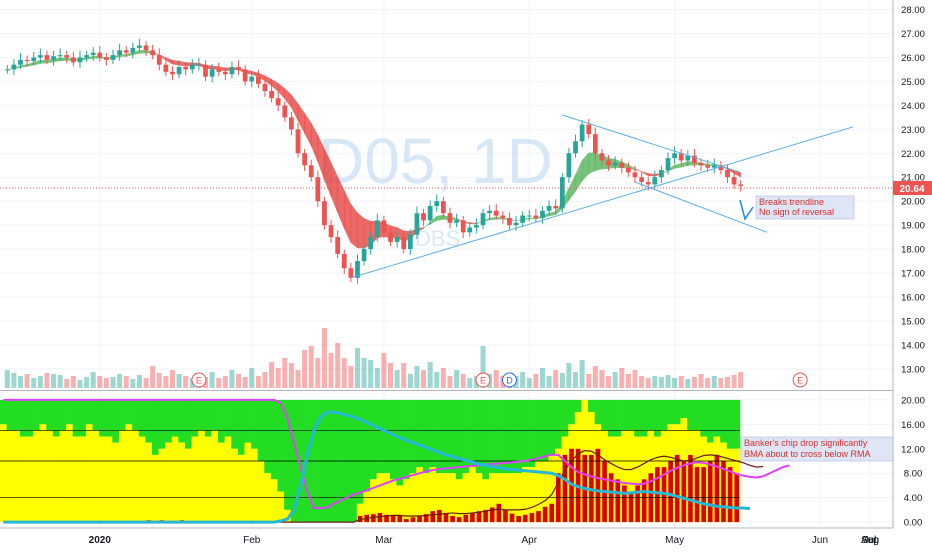  I want to click on time-axis, so click(466, 539).